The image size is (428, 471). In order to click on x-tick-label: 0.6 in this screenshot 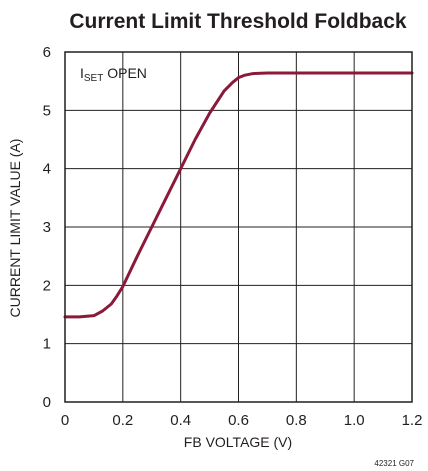, I will do `click(238, 420)`.